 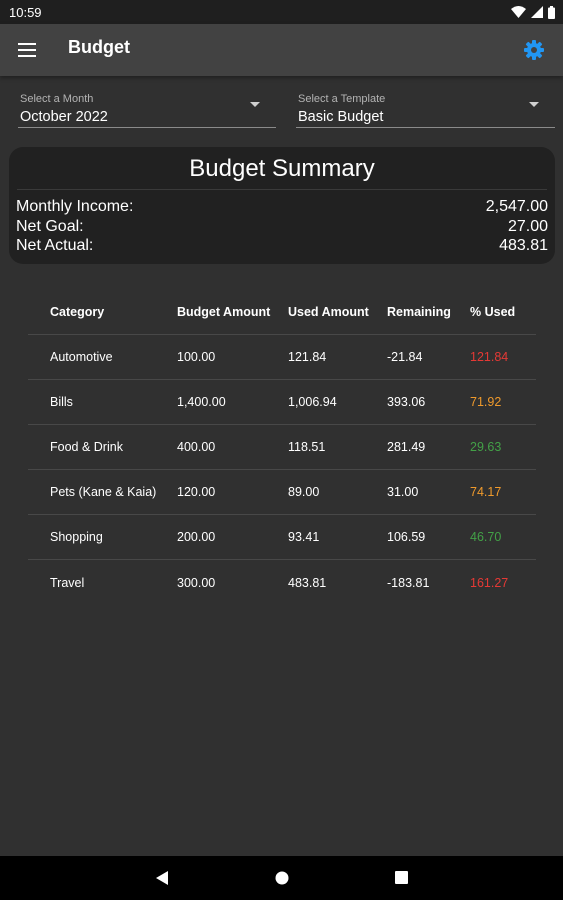 I want to click on cell-percent-used: 46.70, so click(x=486, y=537).